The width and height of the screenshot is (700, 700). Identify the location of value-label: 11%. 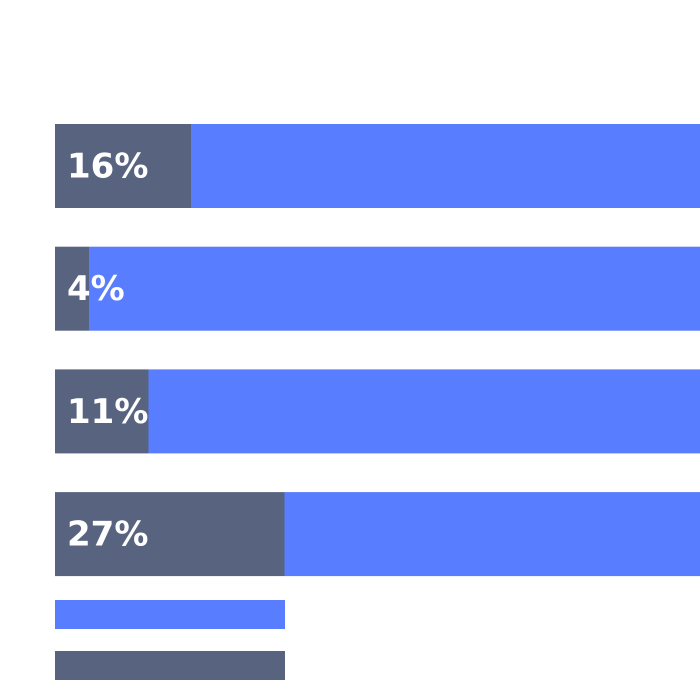
(107, 412).